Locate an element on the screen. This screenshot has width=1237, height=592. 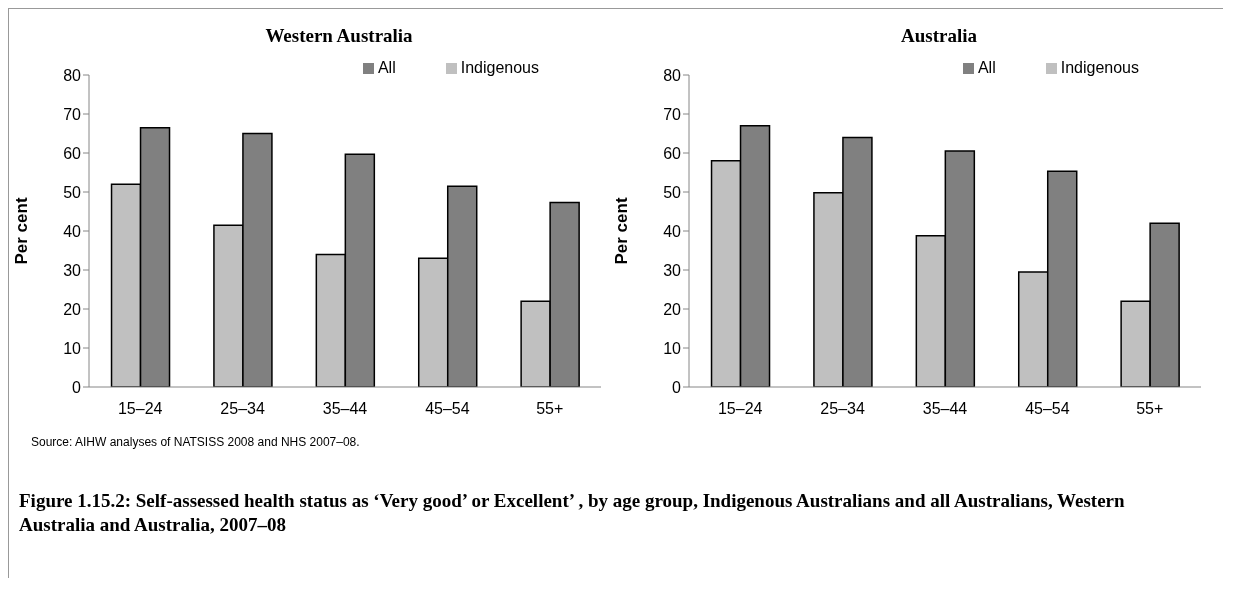
caption: Figure 1.15.2: Self-assessed health status as ‘Very good’ or Excellent’ , by age group, Indigenous Australians and all Australians, Western Australia and Australia, 2007–08 is located at coordinates (572, 513).